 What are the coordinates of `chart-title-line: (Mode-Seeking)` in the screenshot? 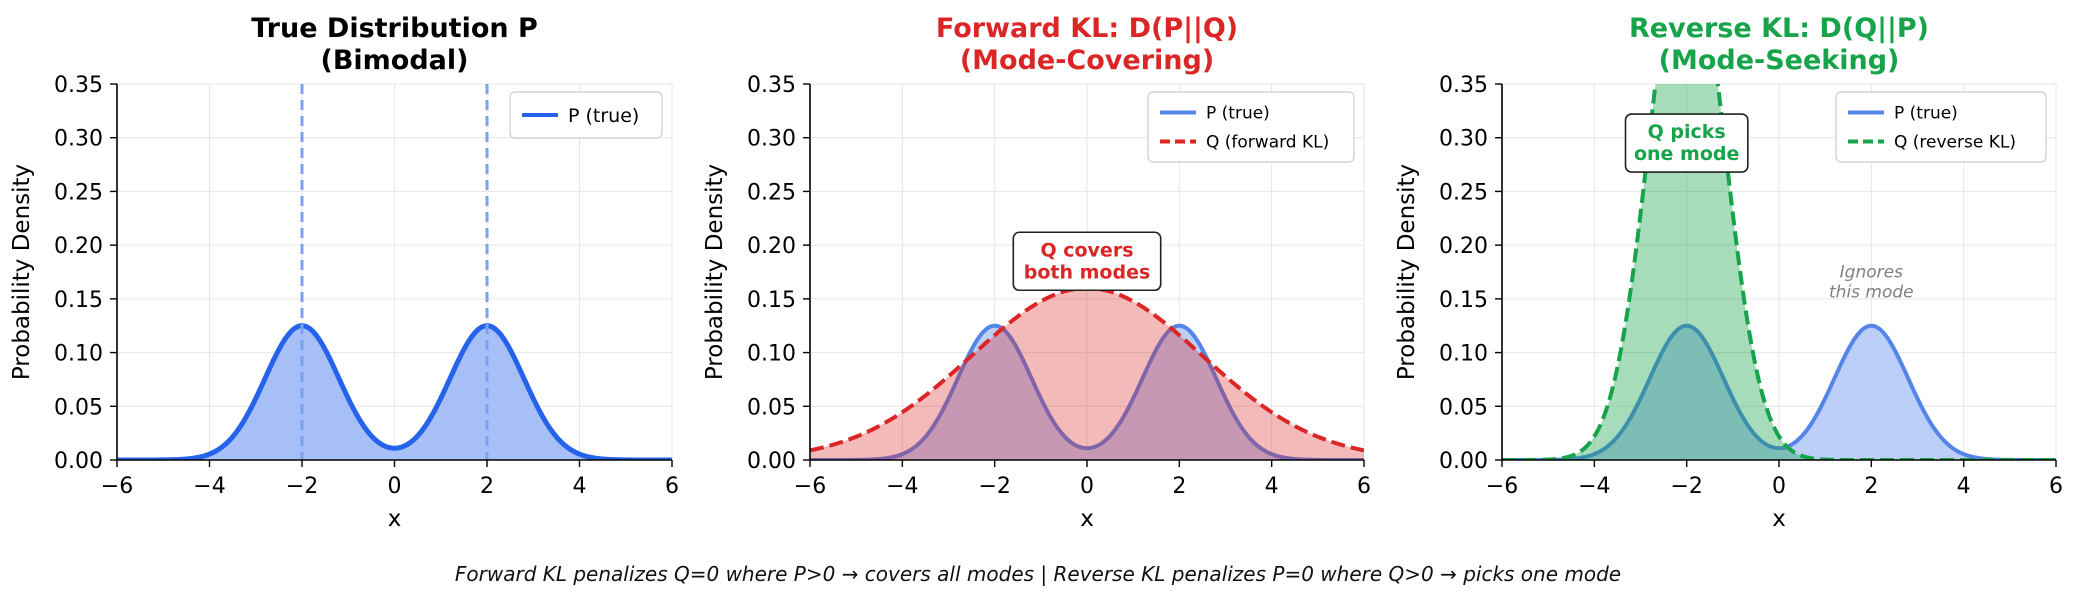 It's located at (1779, 60).